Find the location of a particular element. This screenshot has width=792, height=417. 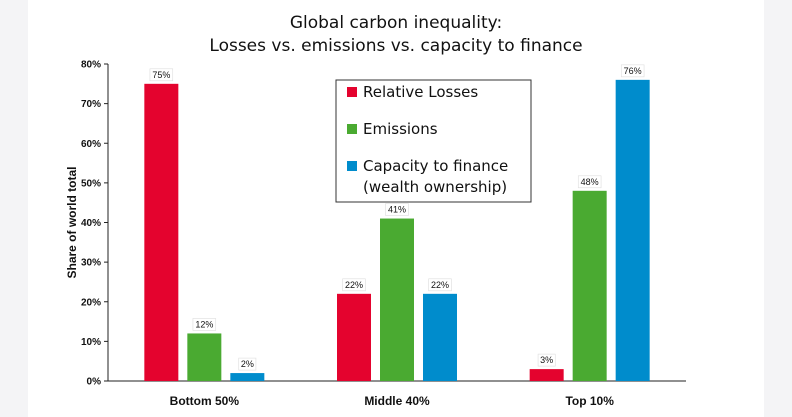

legend-label: Capacity to finance is located at coordinates (435, 166).